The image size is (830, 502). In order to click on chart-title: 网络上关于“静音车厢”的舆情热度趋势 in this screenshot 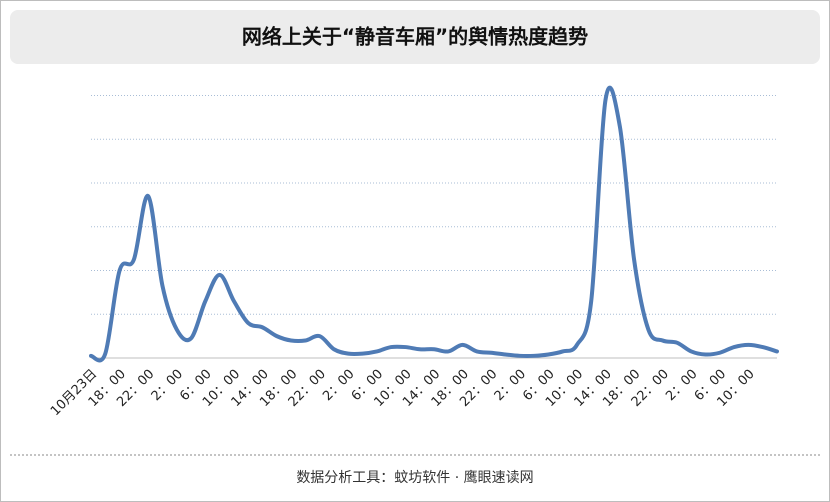, I will do `click(415, 37)`.